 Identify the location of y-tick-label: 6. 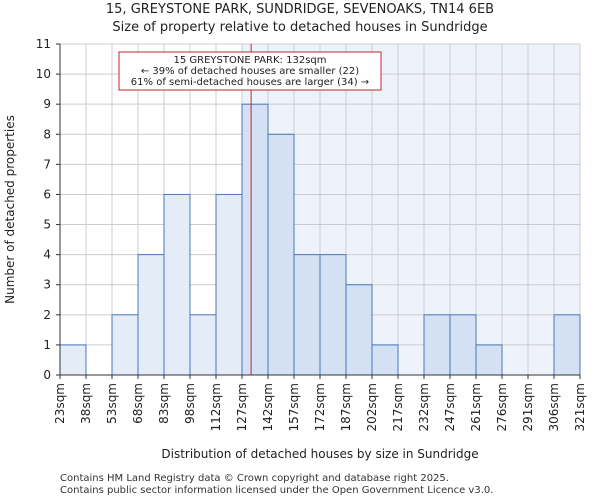
(47, 194).